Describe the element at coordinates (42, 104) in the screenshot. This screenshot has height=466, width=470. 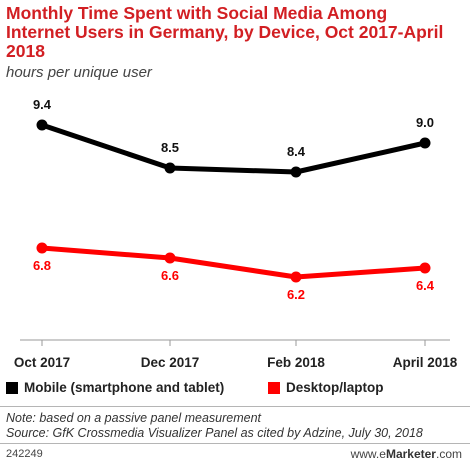
I see `data-label: 9.4` at that location.